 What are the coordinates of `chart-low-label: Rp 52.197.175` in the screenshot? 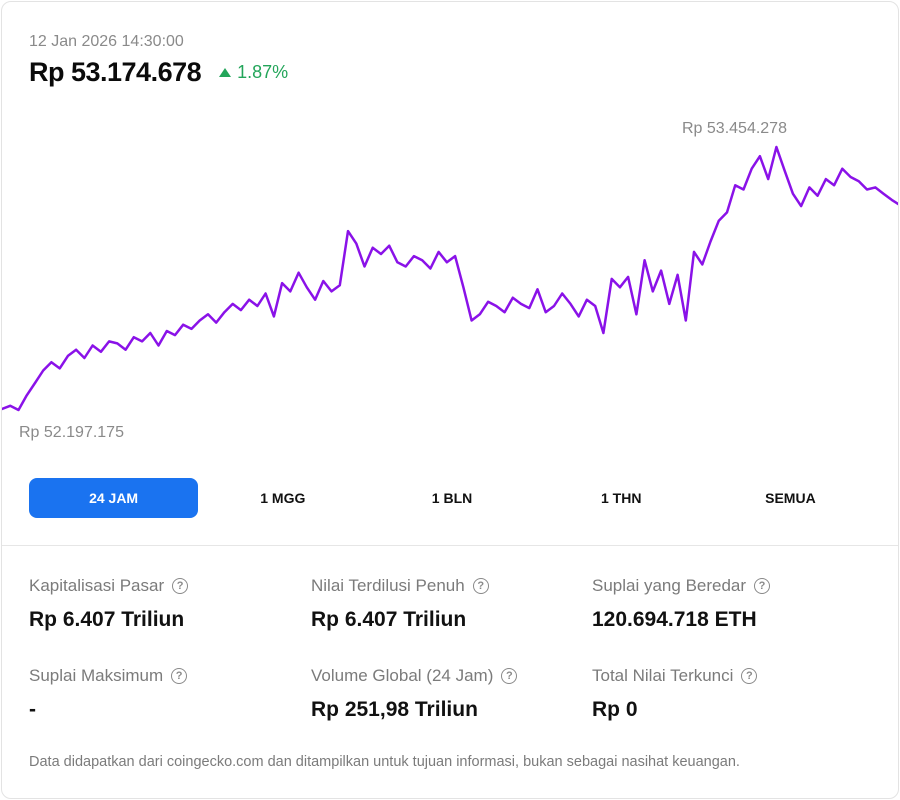 It's located at (71, 432).